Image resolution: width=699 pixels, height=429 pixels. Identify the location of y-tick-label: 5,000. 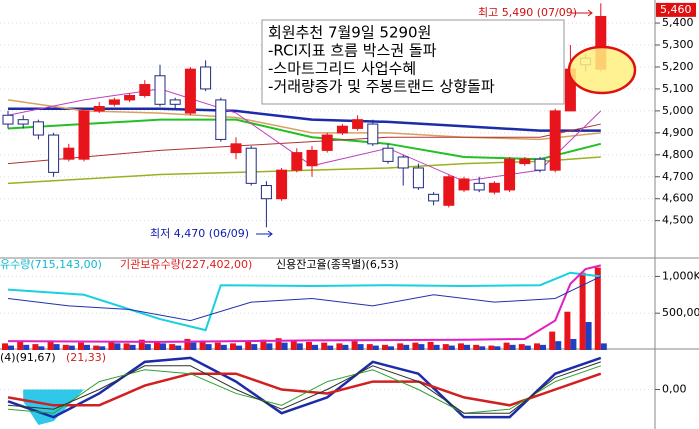
(678, 110).